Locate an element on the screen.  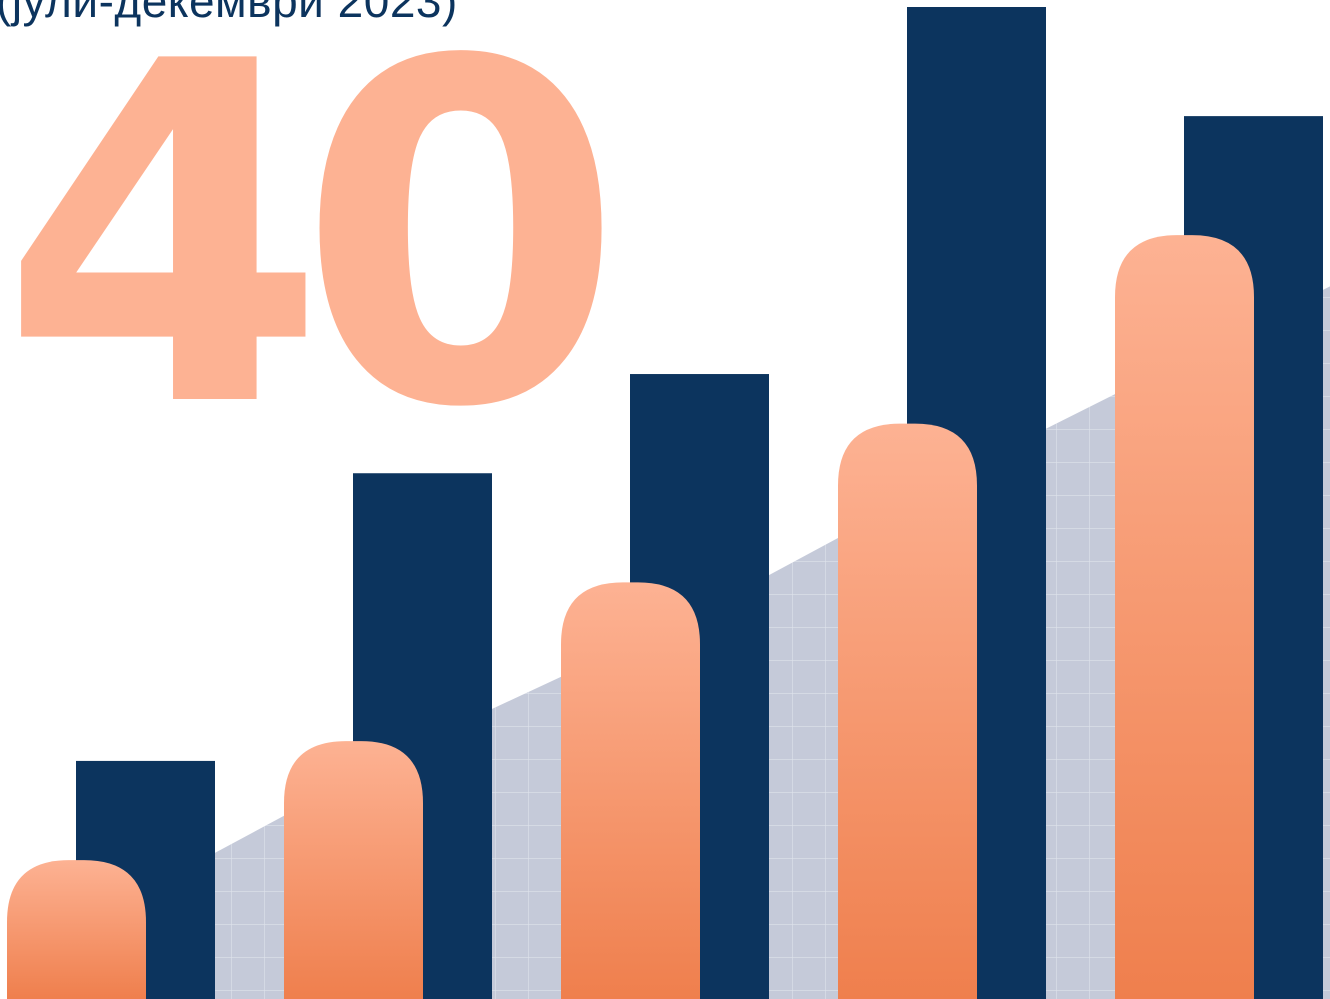
chart-subtitle: (јули-декември 2023) is located at coordinates (229, 13).